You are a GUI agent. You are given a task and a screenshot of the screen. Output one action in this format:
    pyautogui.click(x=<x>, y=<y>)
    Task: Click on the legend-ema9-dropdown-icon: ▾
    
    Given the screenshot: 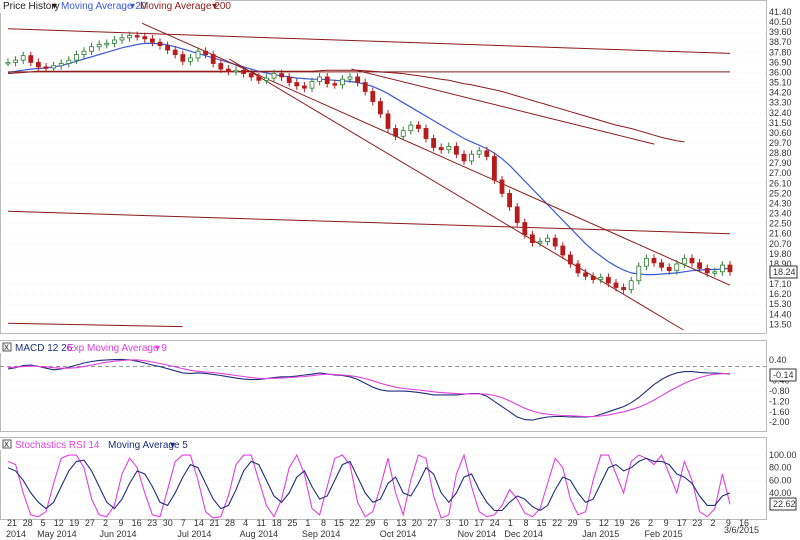 What is the action you would take?
    pyautogui.click(x=157, y=348)
    